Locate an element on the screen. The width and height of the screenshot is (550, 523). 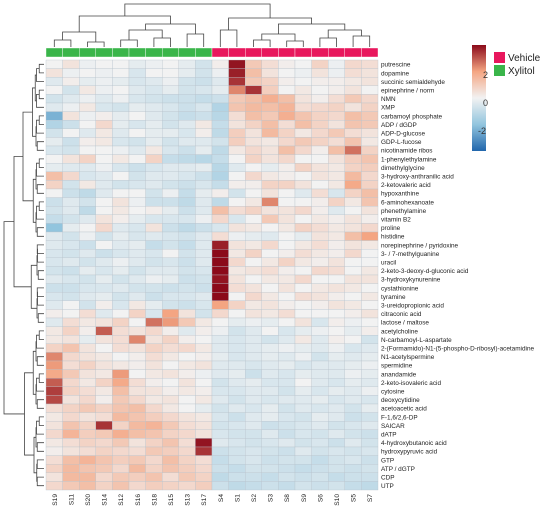
row-label: 1-phenylethylamine is located at coordinates (409, 159).